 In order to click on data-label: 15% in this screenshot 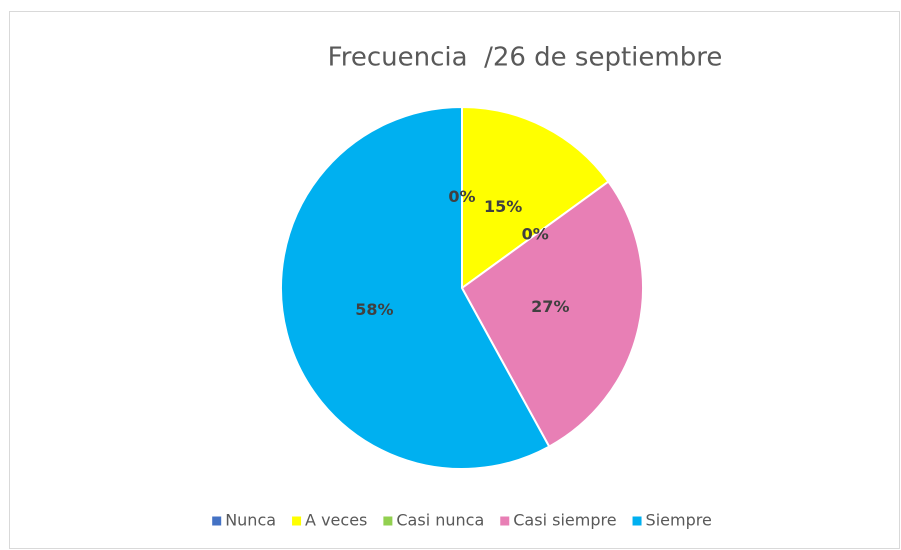, I will do `click(503, 206)`.